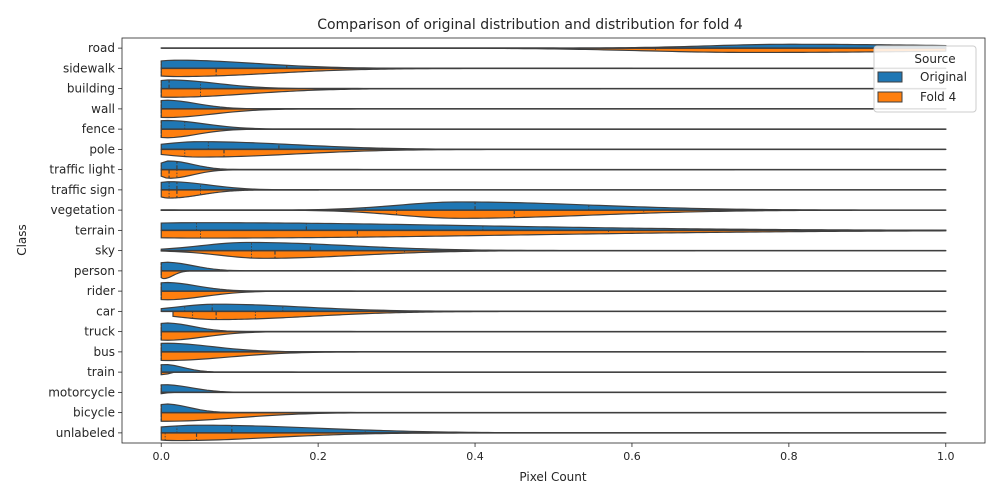  I want to click on violin-original-terrain, so click(553, 226).